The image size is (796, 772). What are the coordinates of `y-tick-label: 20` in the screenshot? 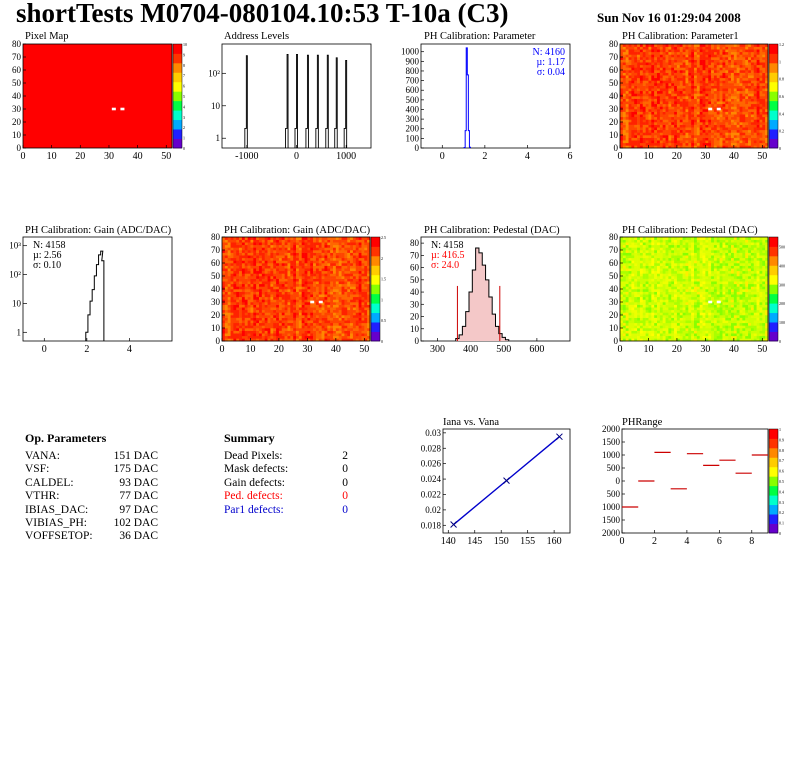 It's located at (216, 315).